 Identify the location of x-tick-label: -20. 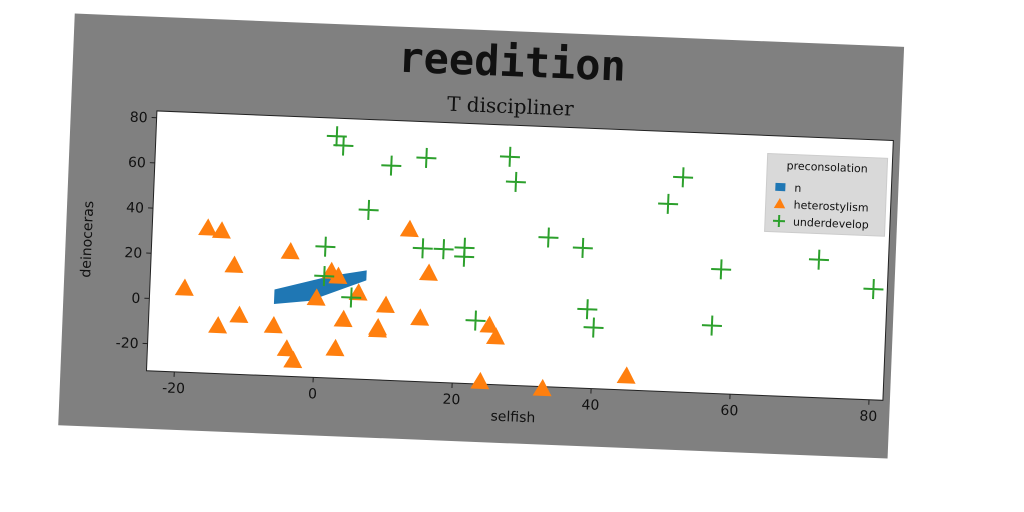
(173, 388).